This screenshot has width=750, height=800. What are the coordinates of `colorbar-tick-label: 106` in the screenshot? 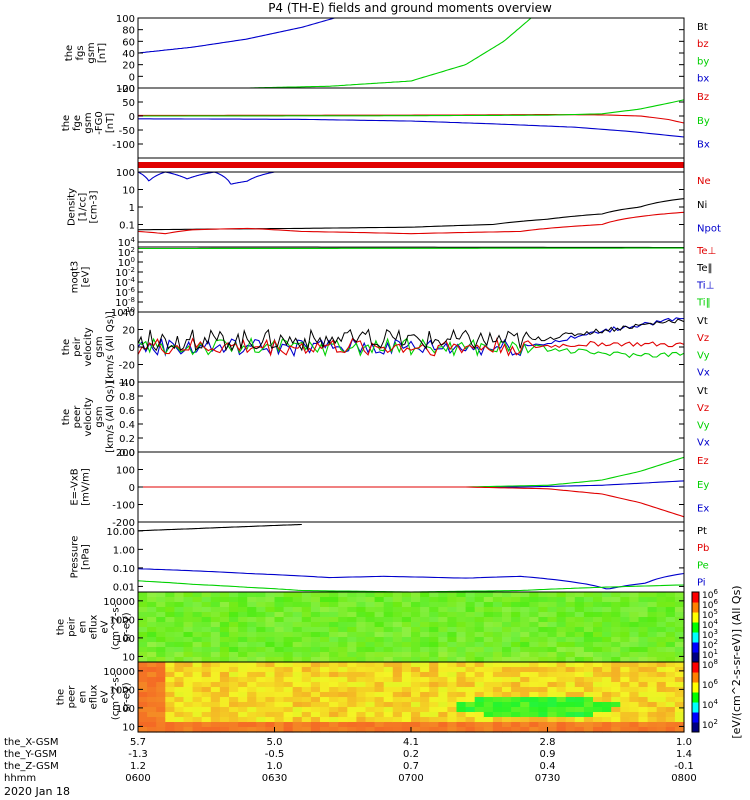 It's located at (710, 684).